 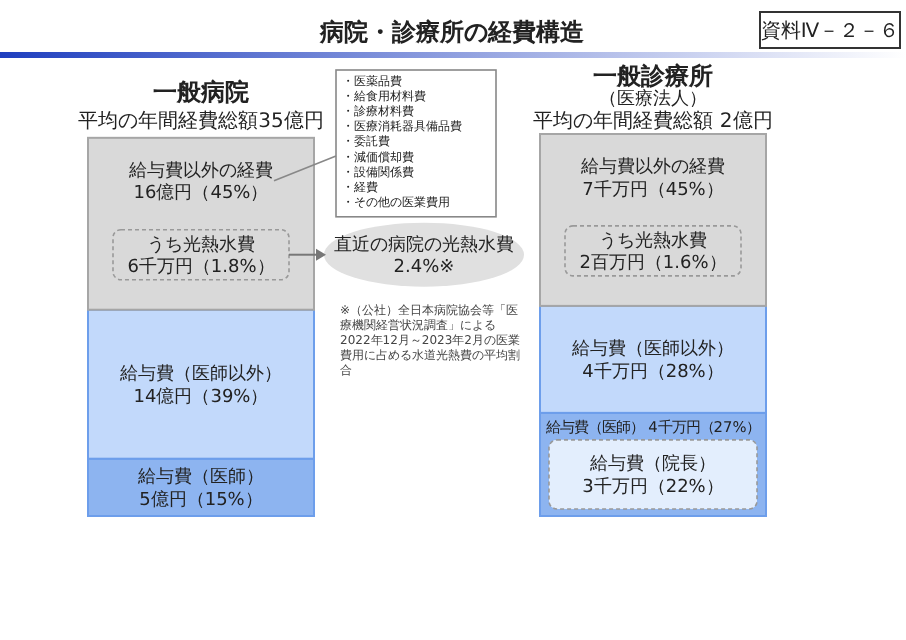 I want to click on x-tick-label: 一般病院, so click(x=201, y=92).